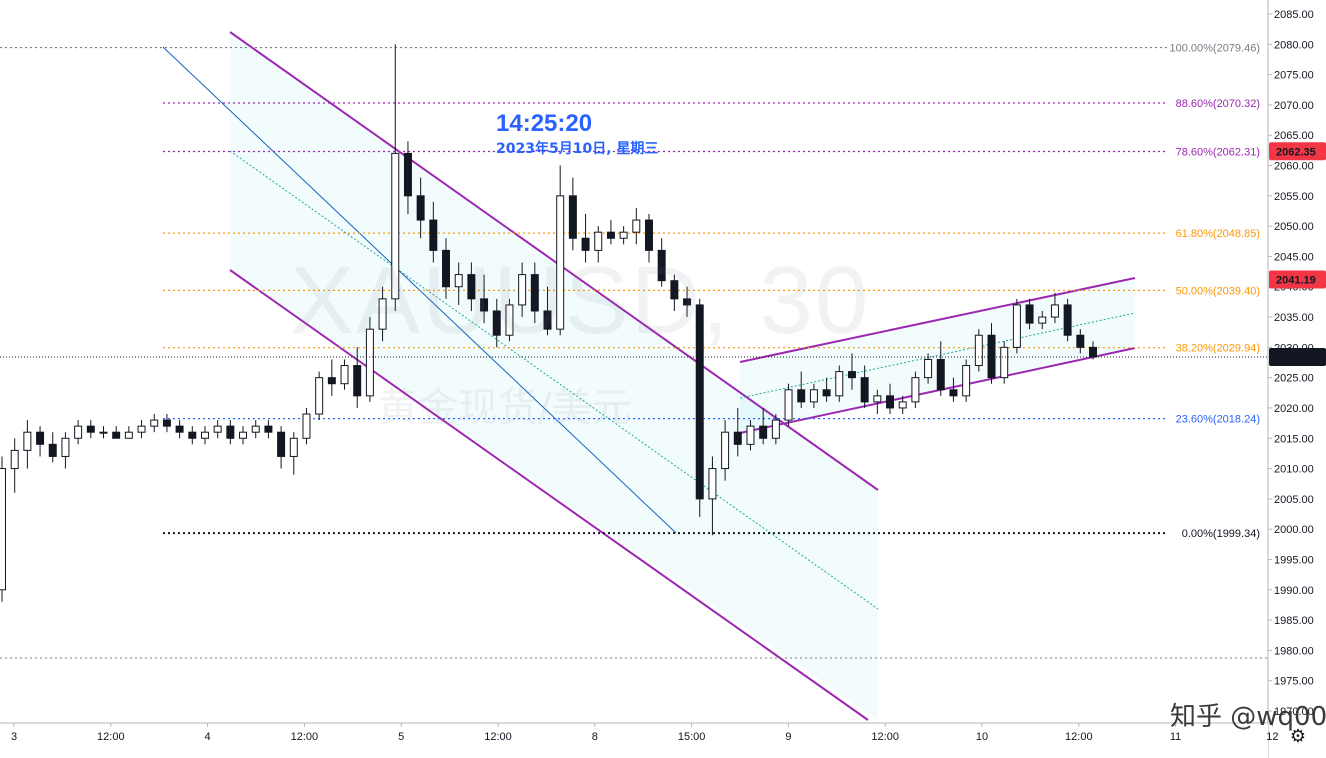 This screenshot has width=1326, height=758. Describe the element at coordinates (1294, 409) in the screenshot. I see `price-tick-label: 2020.00` at that location.